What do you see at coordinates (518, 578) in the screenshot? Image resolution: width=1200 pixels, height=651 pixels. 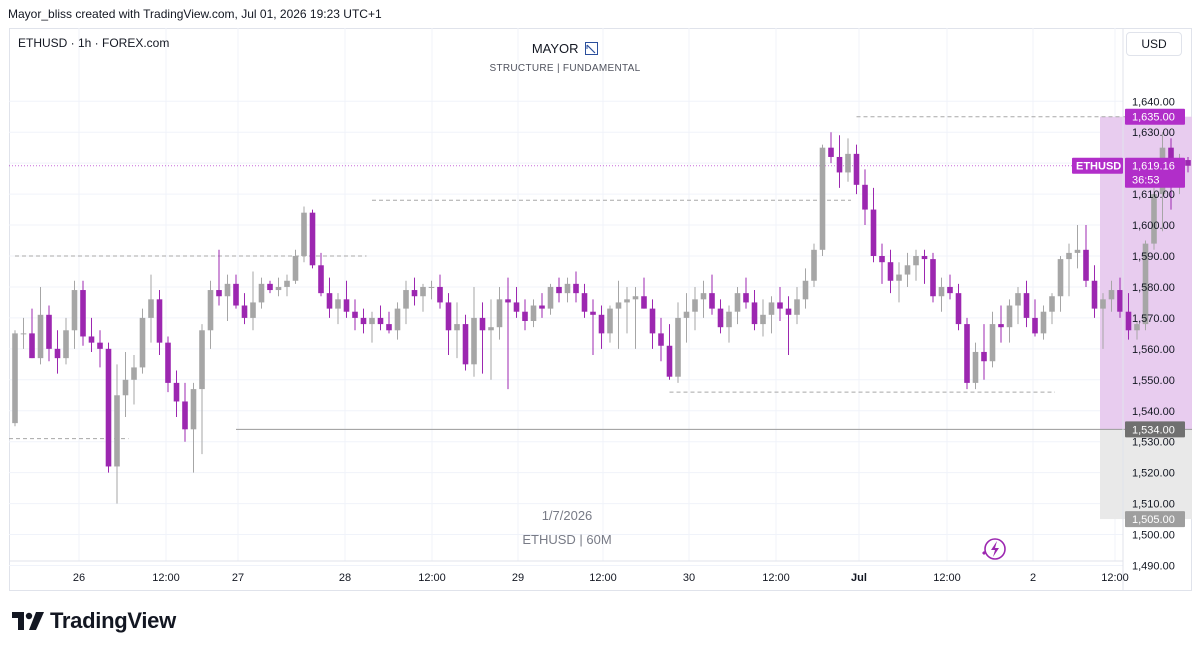 I see `x-tick-label: 29` at bounding box center [518, 578].